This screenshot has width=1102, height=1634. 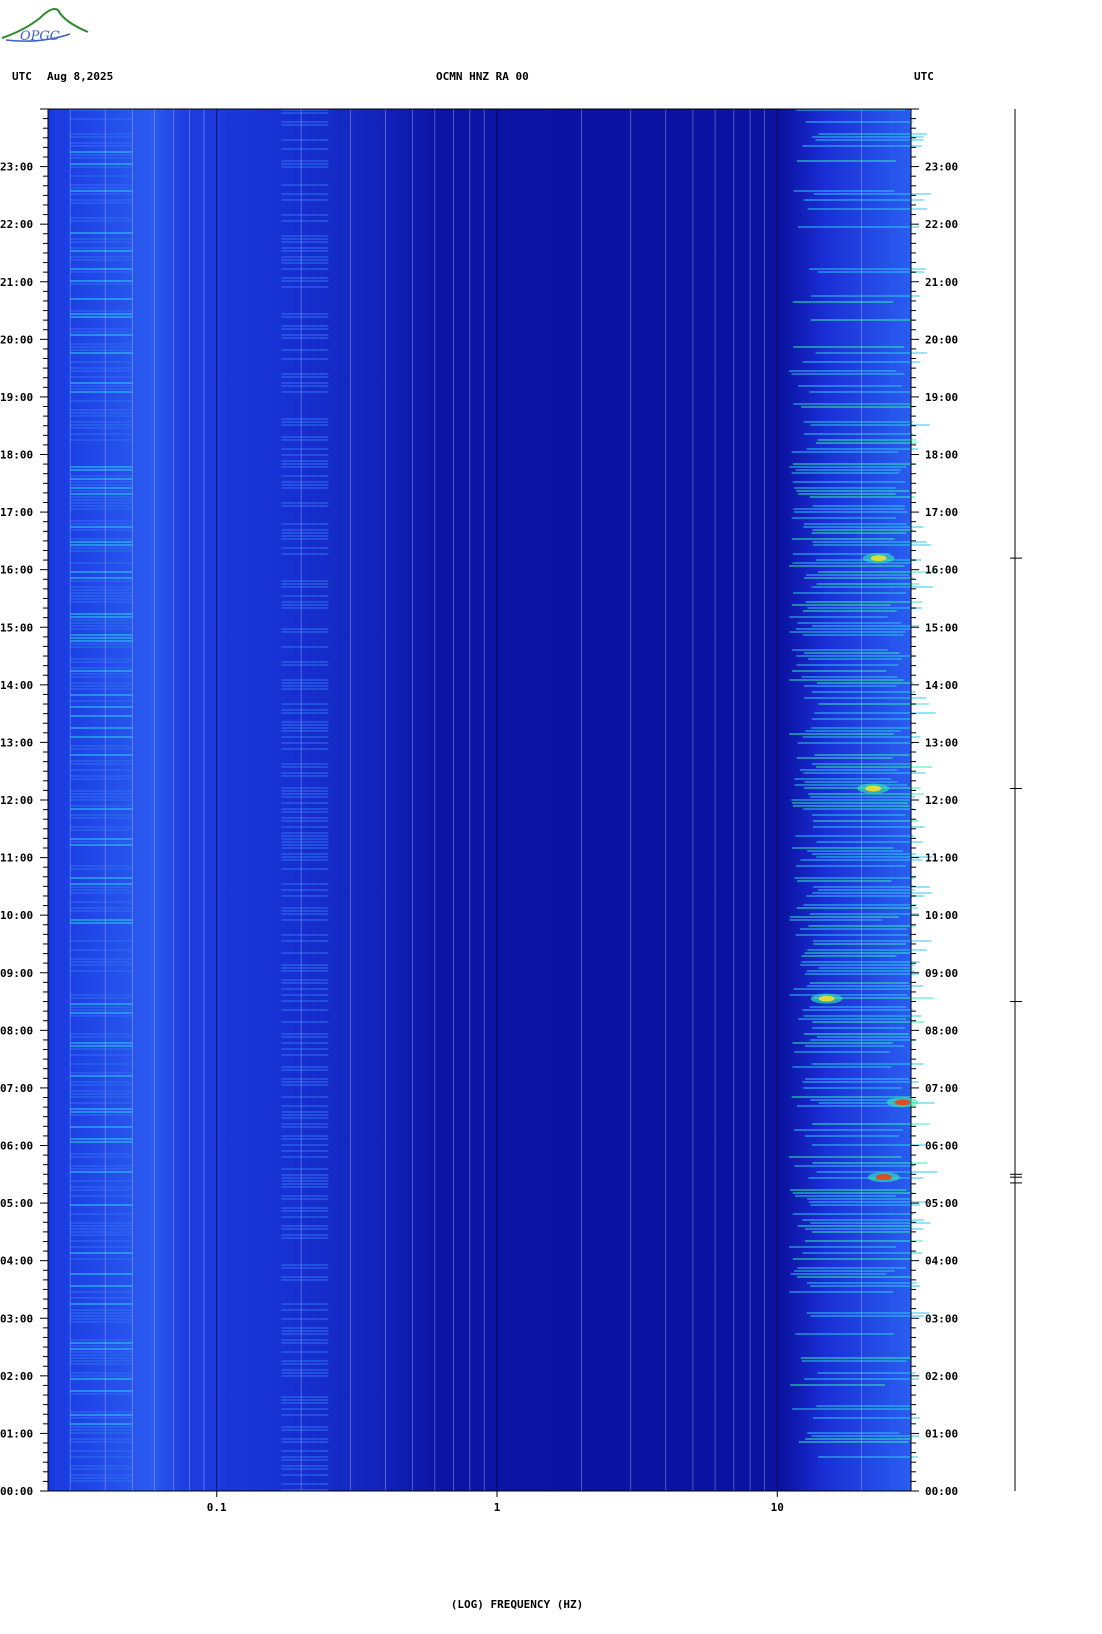 What do you see at coordinates (16, 282) in the screenshot?
I see `y-tick-label-left: 21:00` at bounding box center [16, 282].